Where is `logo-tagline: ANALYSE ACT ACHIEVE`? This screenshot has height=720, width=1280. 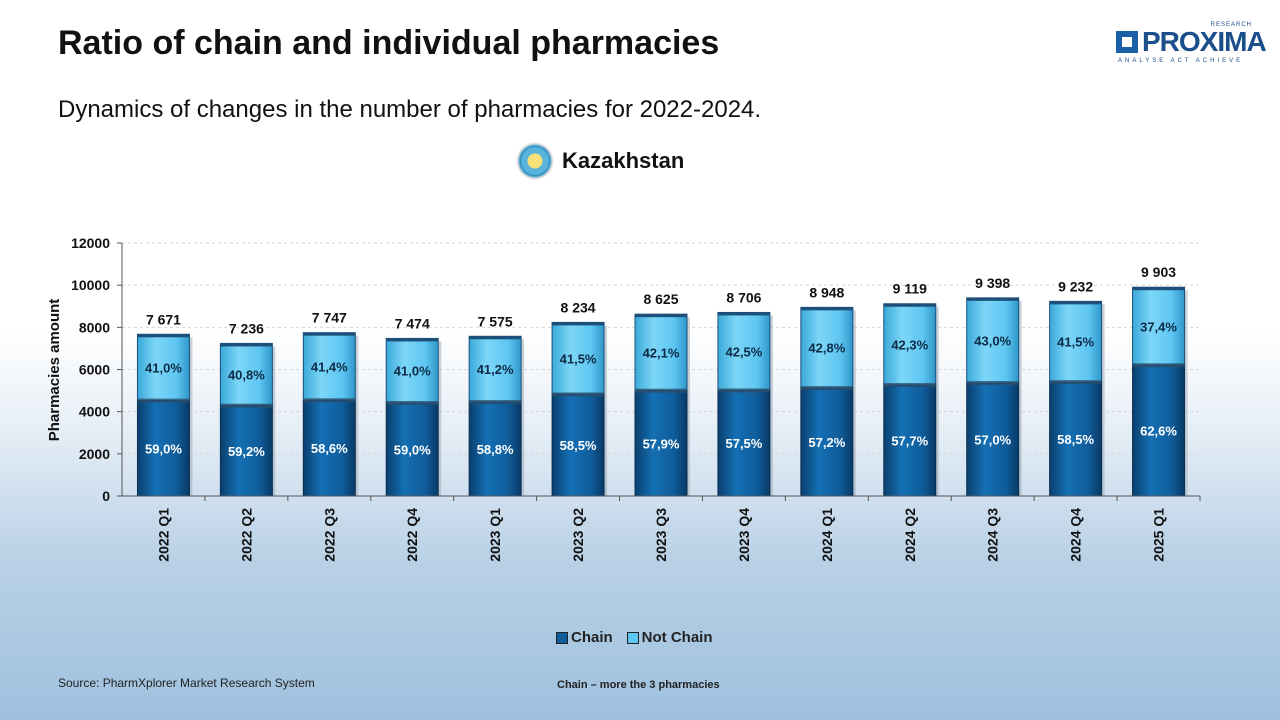 logo-tagline: ANALYSE ACT ACHIEVE is located at coordinates (1181, 61).